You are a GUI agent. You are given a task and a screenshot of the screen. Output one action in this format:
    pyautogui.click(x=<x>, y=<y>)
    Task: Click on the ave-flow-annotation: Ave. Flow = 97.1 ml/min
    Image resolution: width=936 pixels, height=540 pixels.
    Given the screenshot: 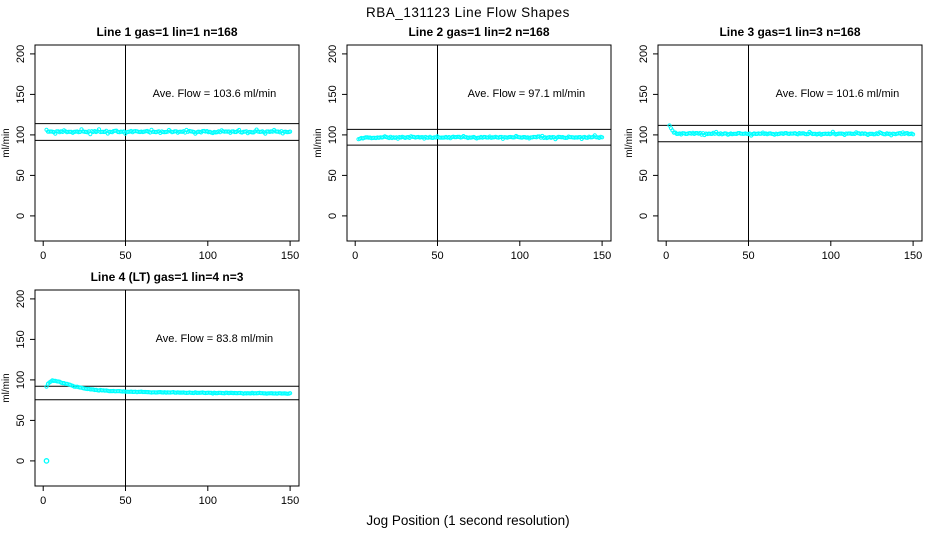 What is the action you would take?
    pyautogui.click(x=526, y=94)
    